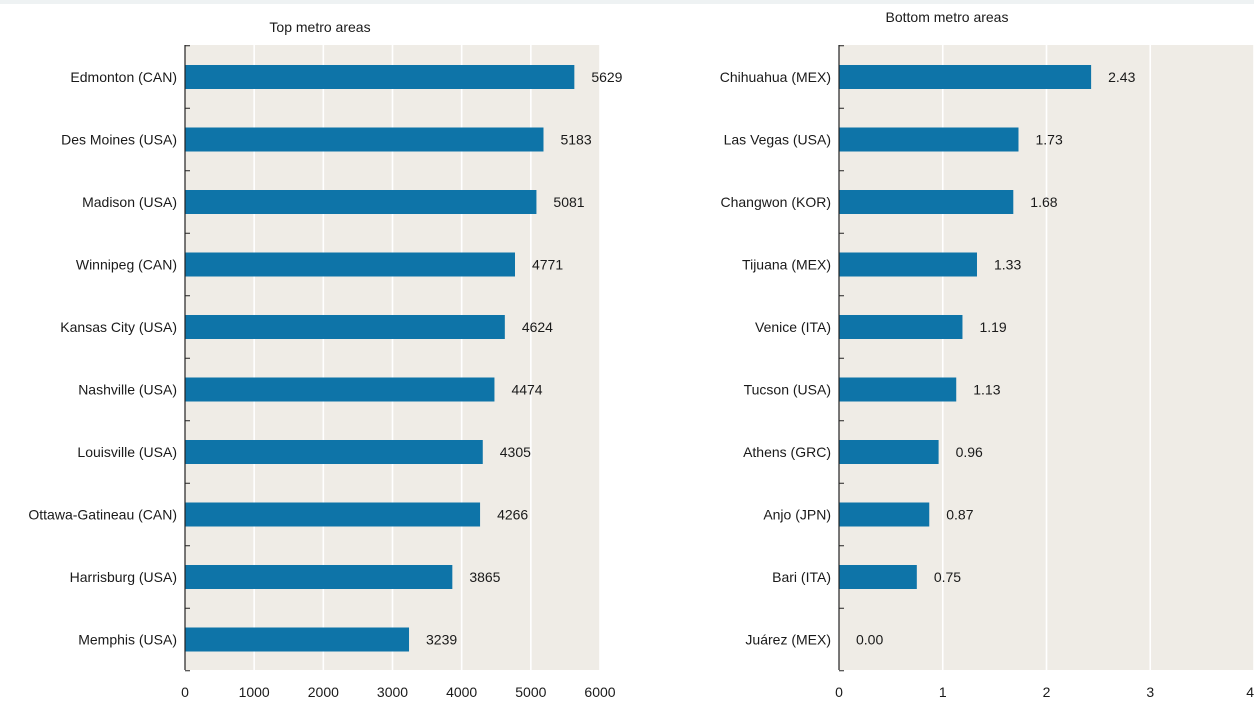  Describe the element at coordinates (947, 577) in the screenshot. I see `data-label: 0.75` at that location.